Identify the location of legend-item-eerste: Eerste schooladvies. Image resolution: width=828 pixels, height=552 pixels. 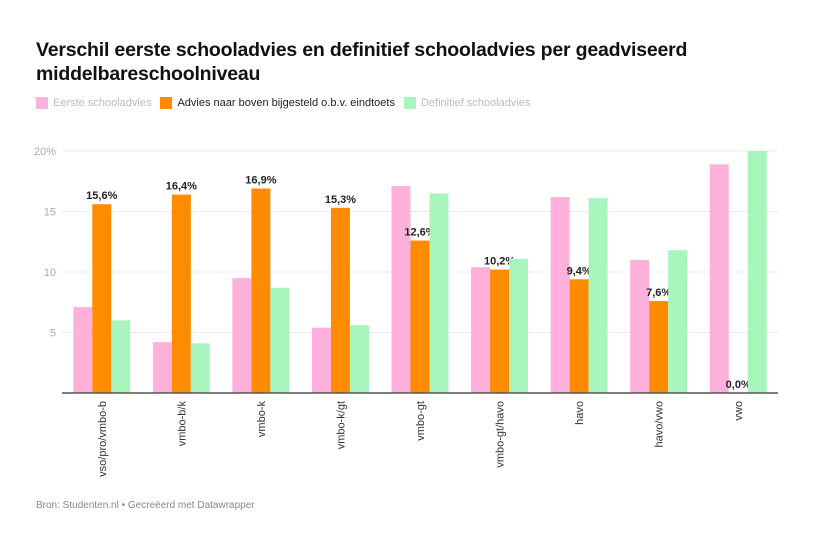
(93, 103).